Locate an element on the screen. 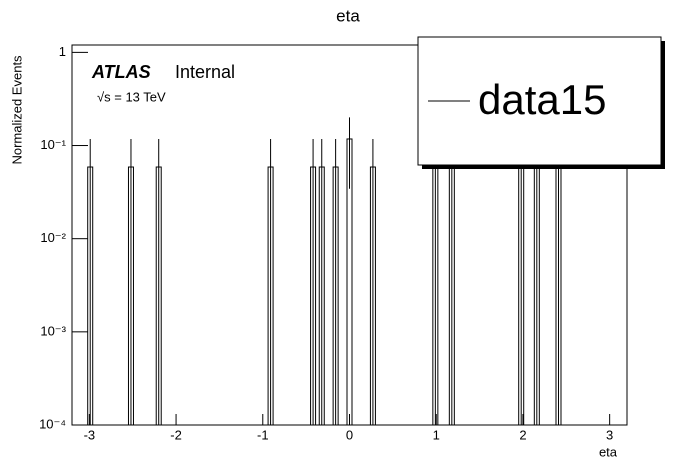 The width and height of the screenshot is (696, 472). x-tick-label: 3 is located at coordinates (609, 434).